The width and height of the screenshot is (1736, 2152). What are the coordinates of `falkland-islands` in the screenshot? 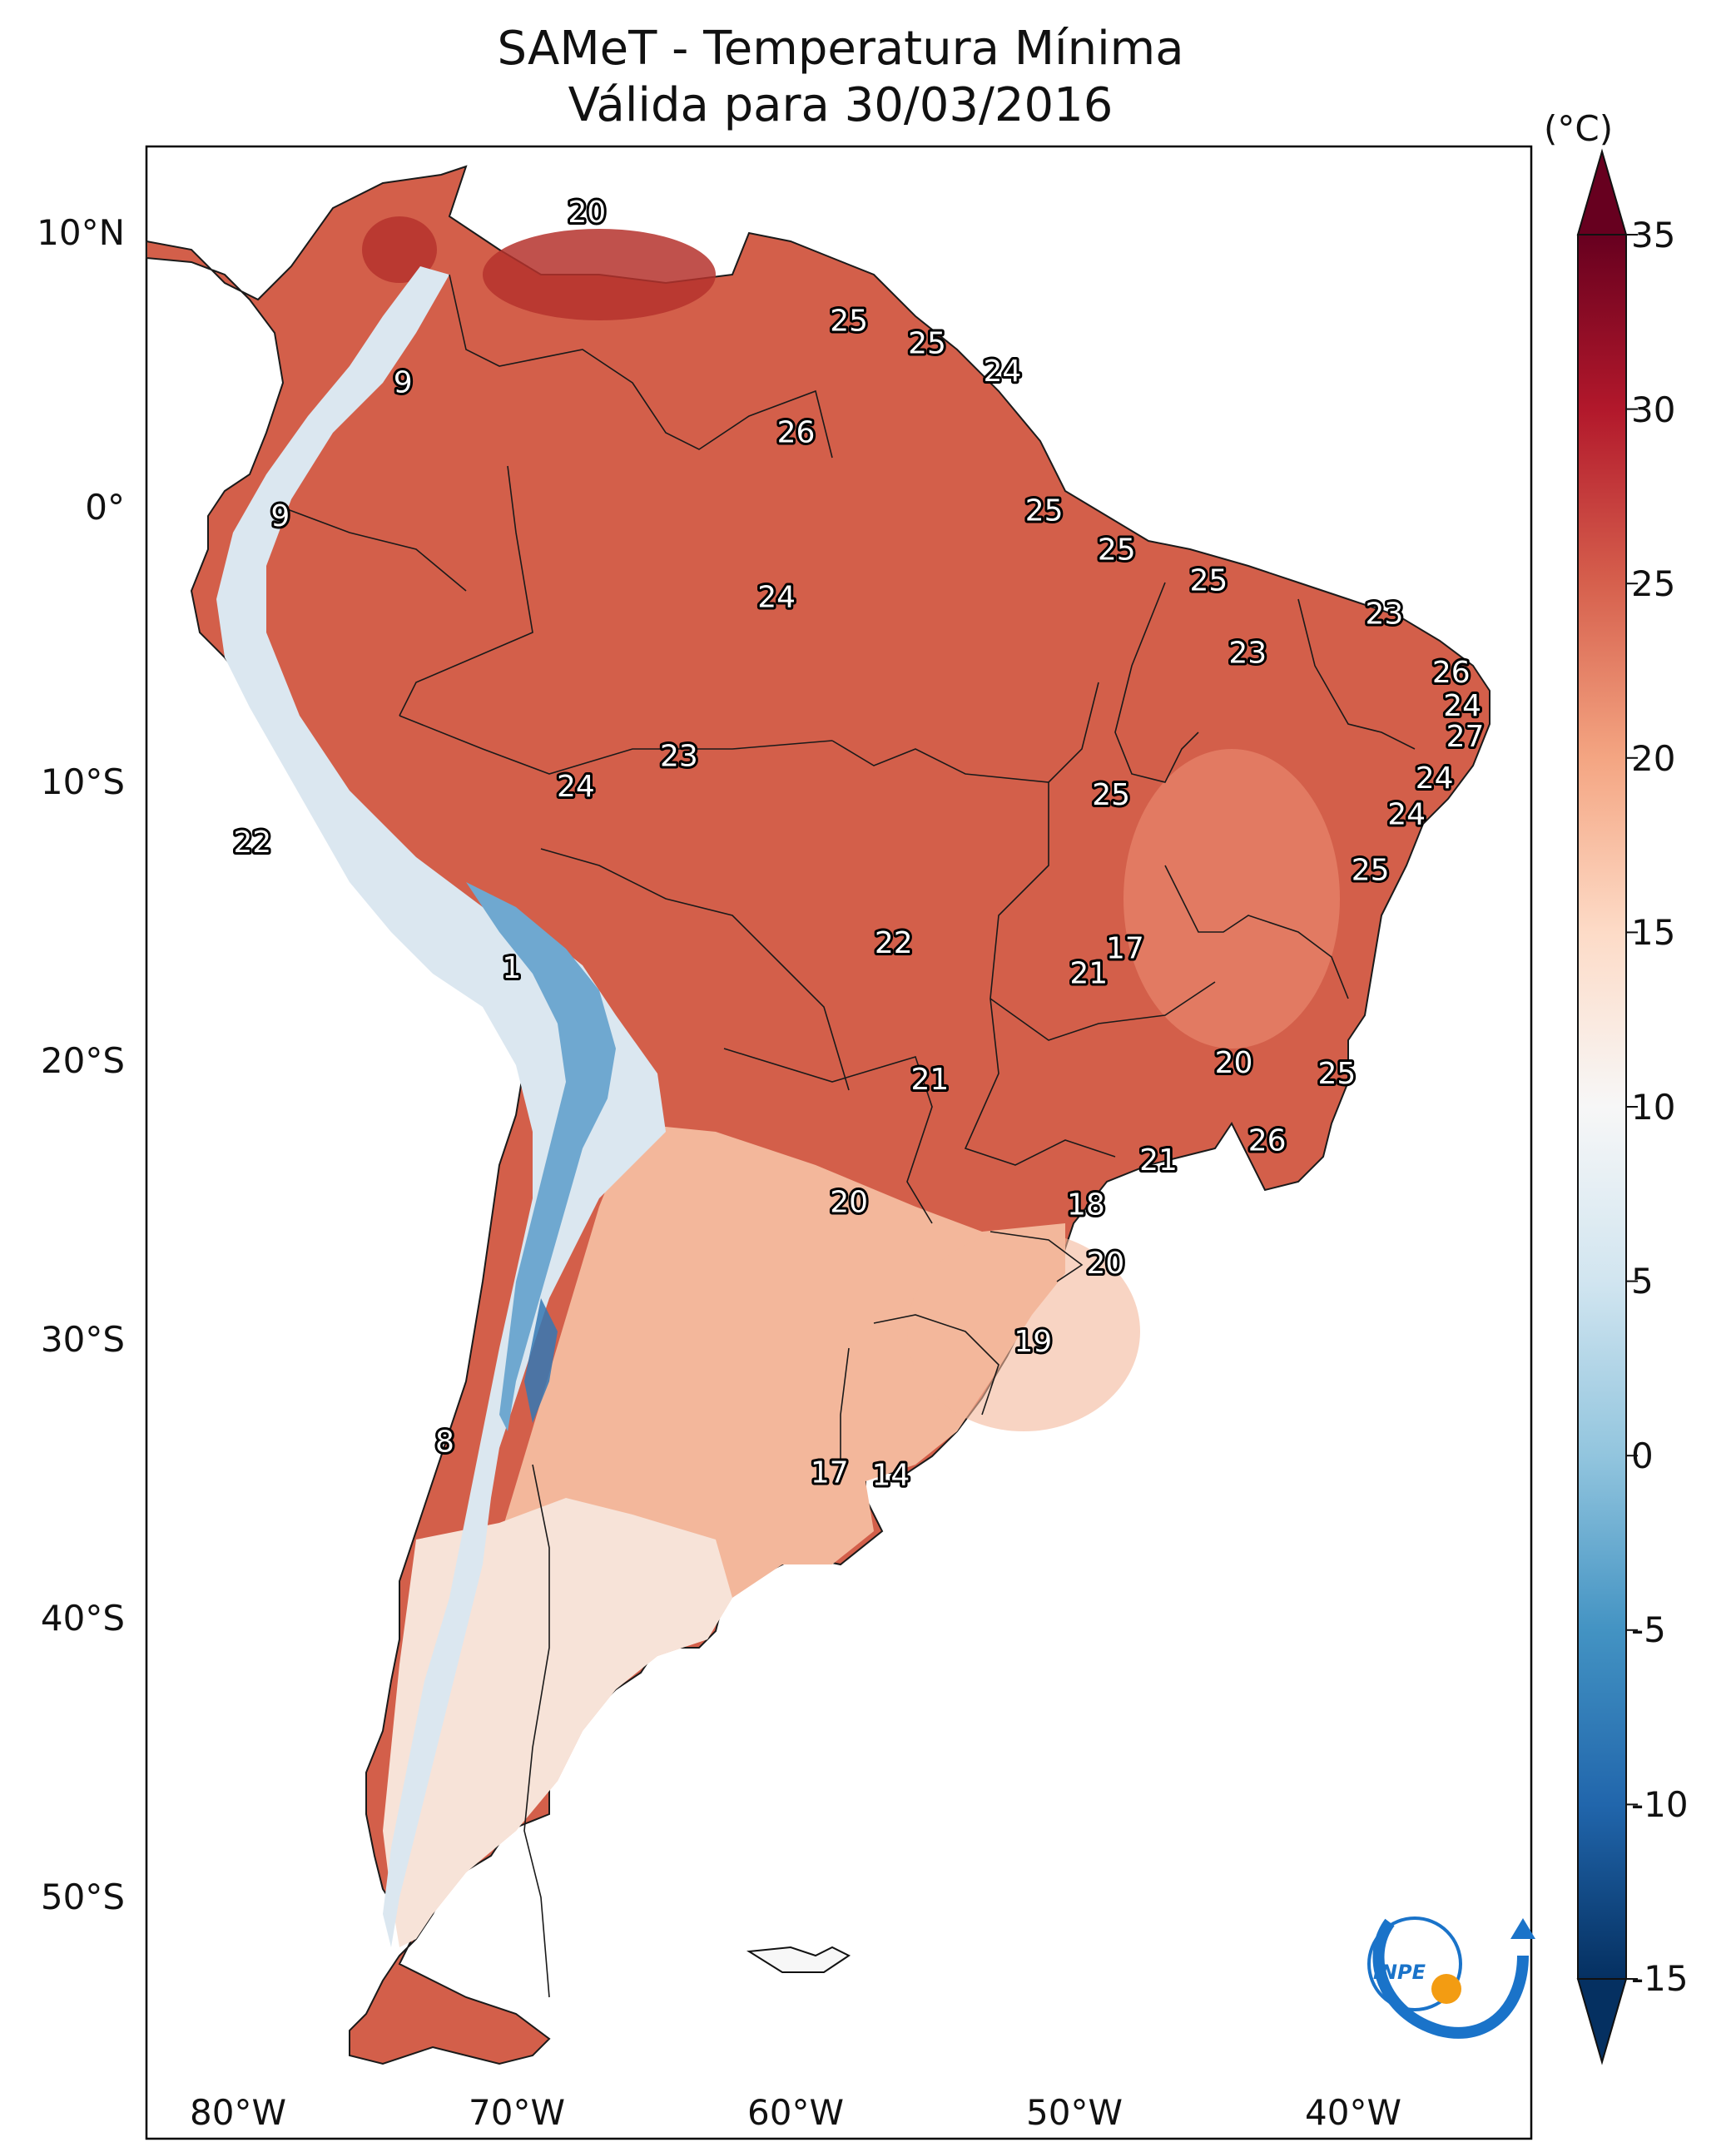 It's located at (798, 1959).